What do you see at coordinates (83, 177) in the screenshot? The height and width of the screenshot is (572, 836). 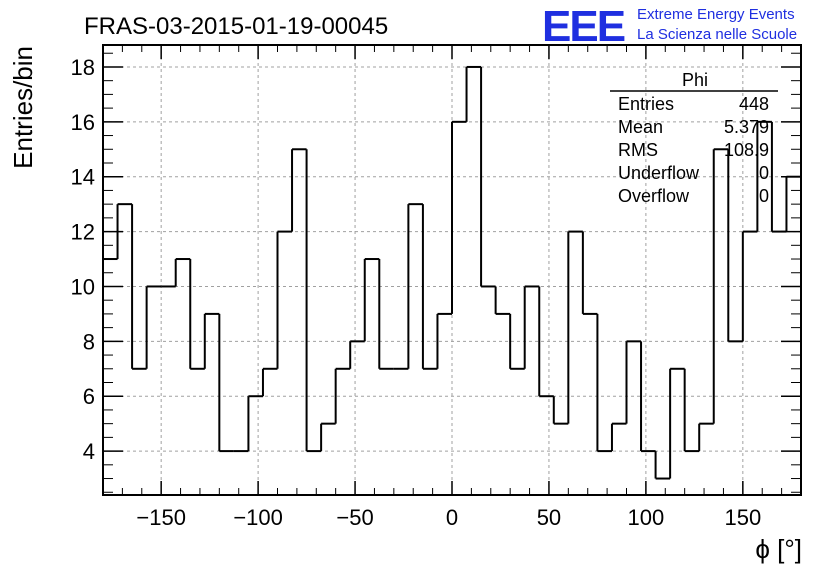 I see `y-tick-label: 14` at bounding box center [83, 177].